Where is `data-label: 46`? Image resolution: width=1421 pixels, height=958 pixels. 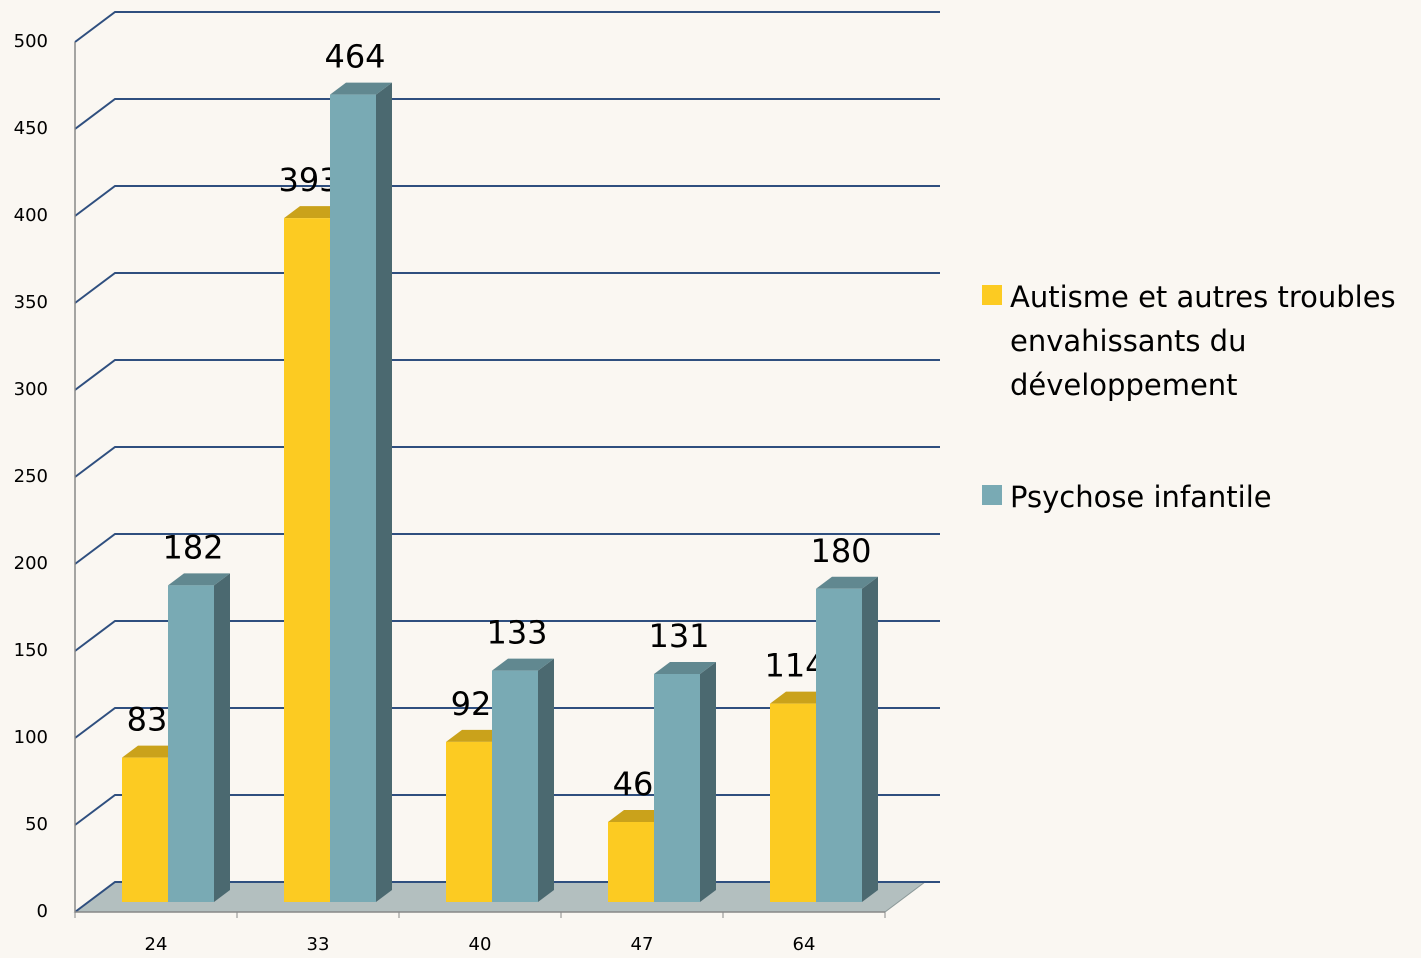
data-label: 46 is located at coordinates (633, 784).